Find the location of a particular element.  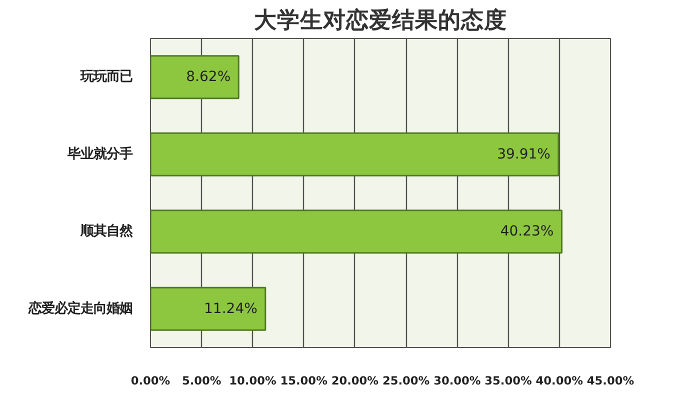

x-tick-label: 35.00% is located at coordinates (508, 381).